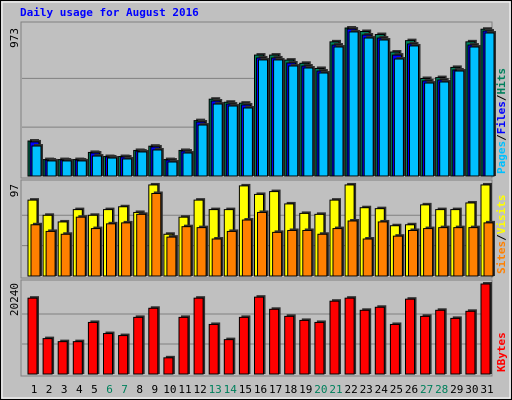 The image size is (512, 400). I want to click on x-tick-label: 8, so click(139, 389).